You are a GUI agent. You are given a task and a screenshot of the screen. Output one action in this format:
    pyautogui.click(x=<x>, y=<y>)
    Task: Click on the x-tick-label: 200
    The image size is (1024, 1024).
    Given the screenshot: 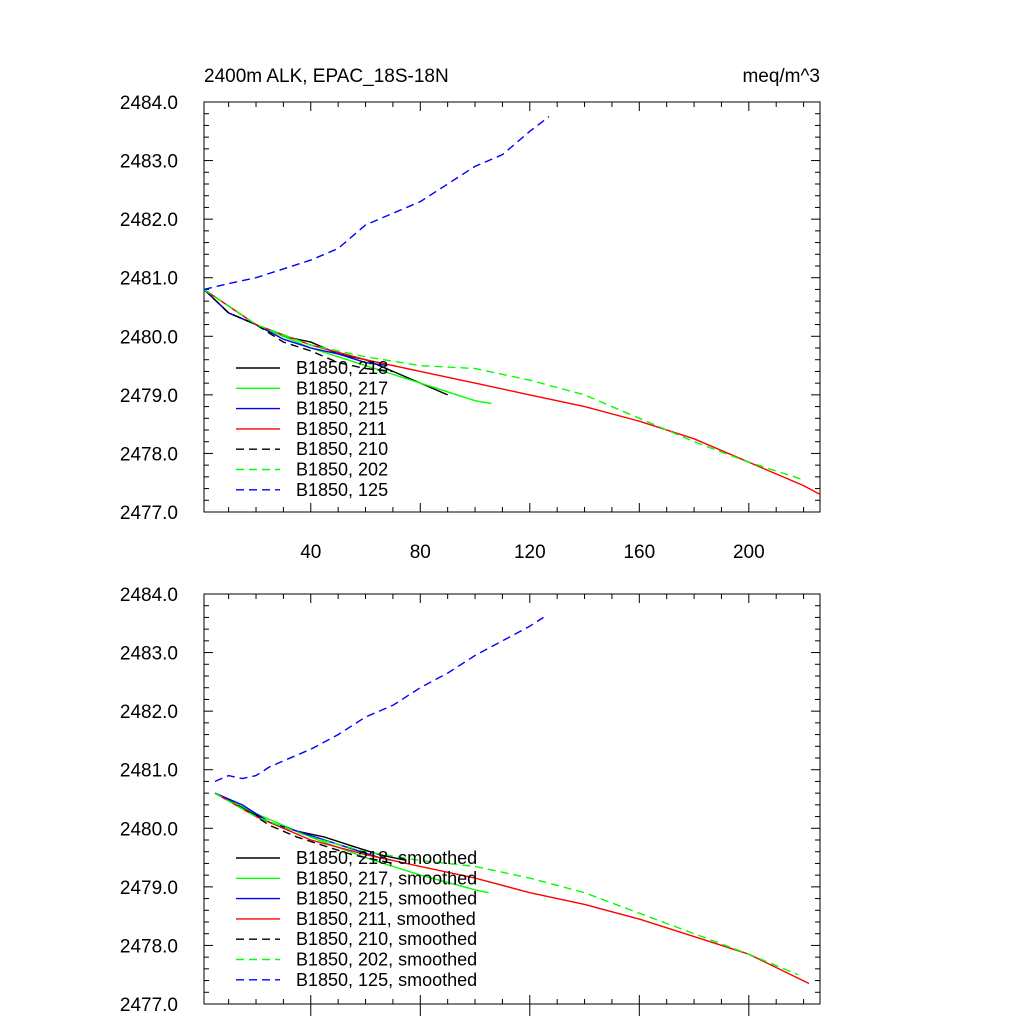 What is the action you would take?
    pyautogui.click(x=749, y=552)
    